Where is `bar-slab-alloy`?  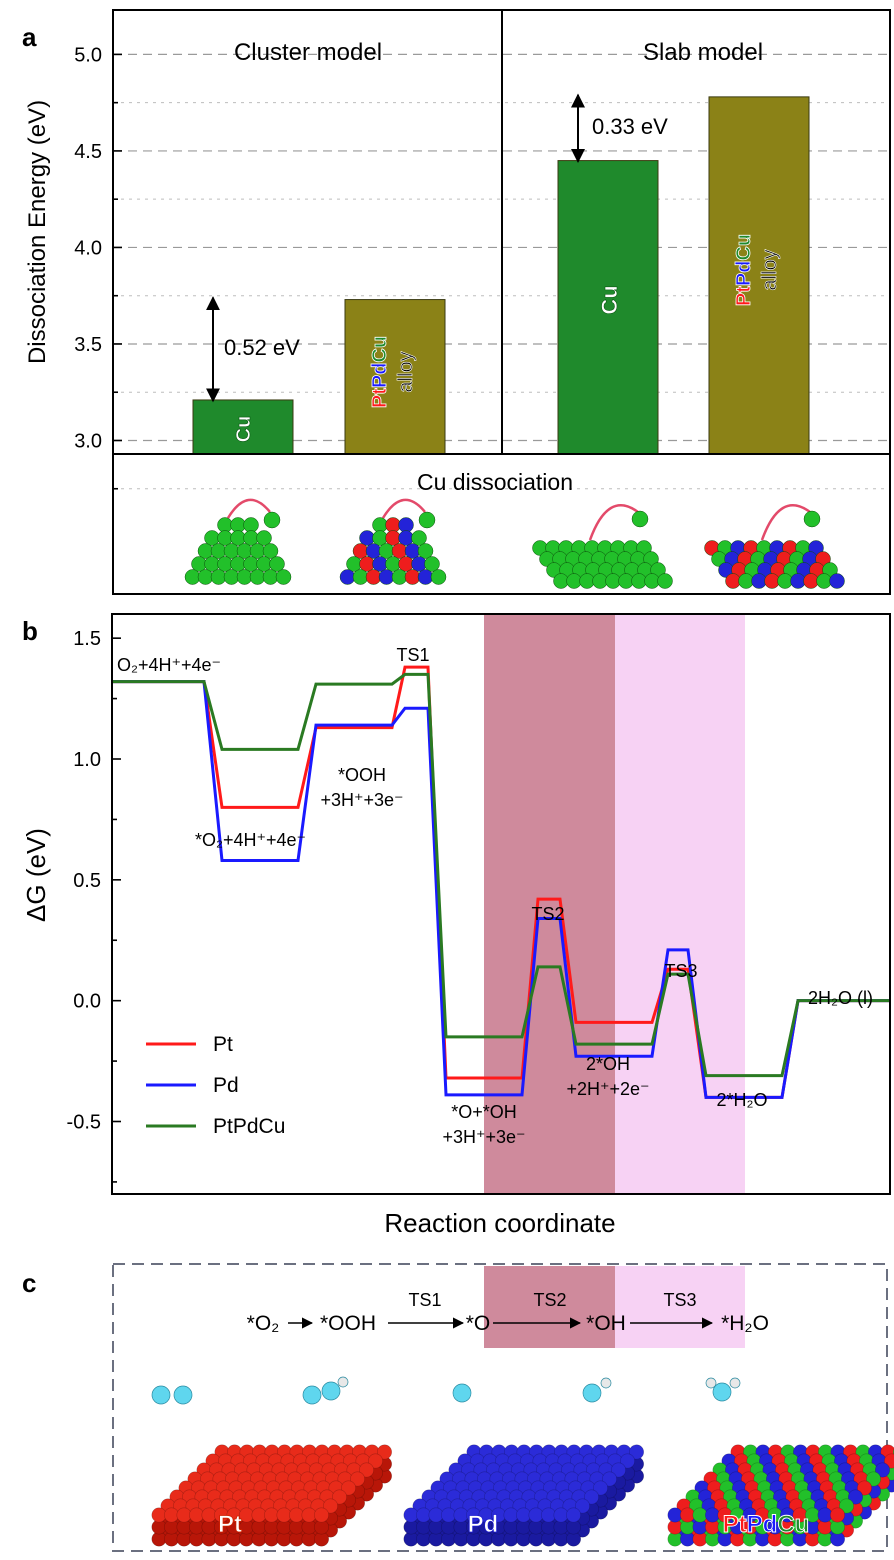
bar-slab-alloy is located at coordinates (759, 275).